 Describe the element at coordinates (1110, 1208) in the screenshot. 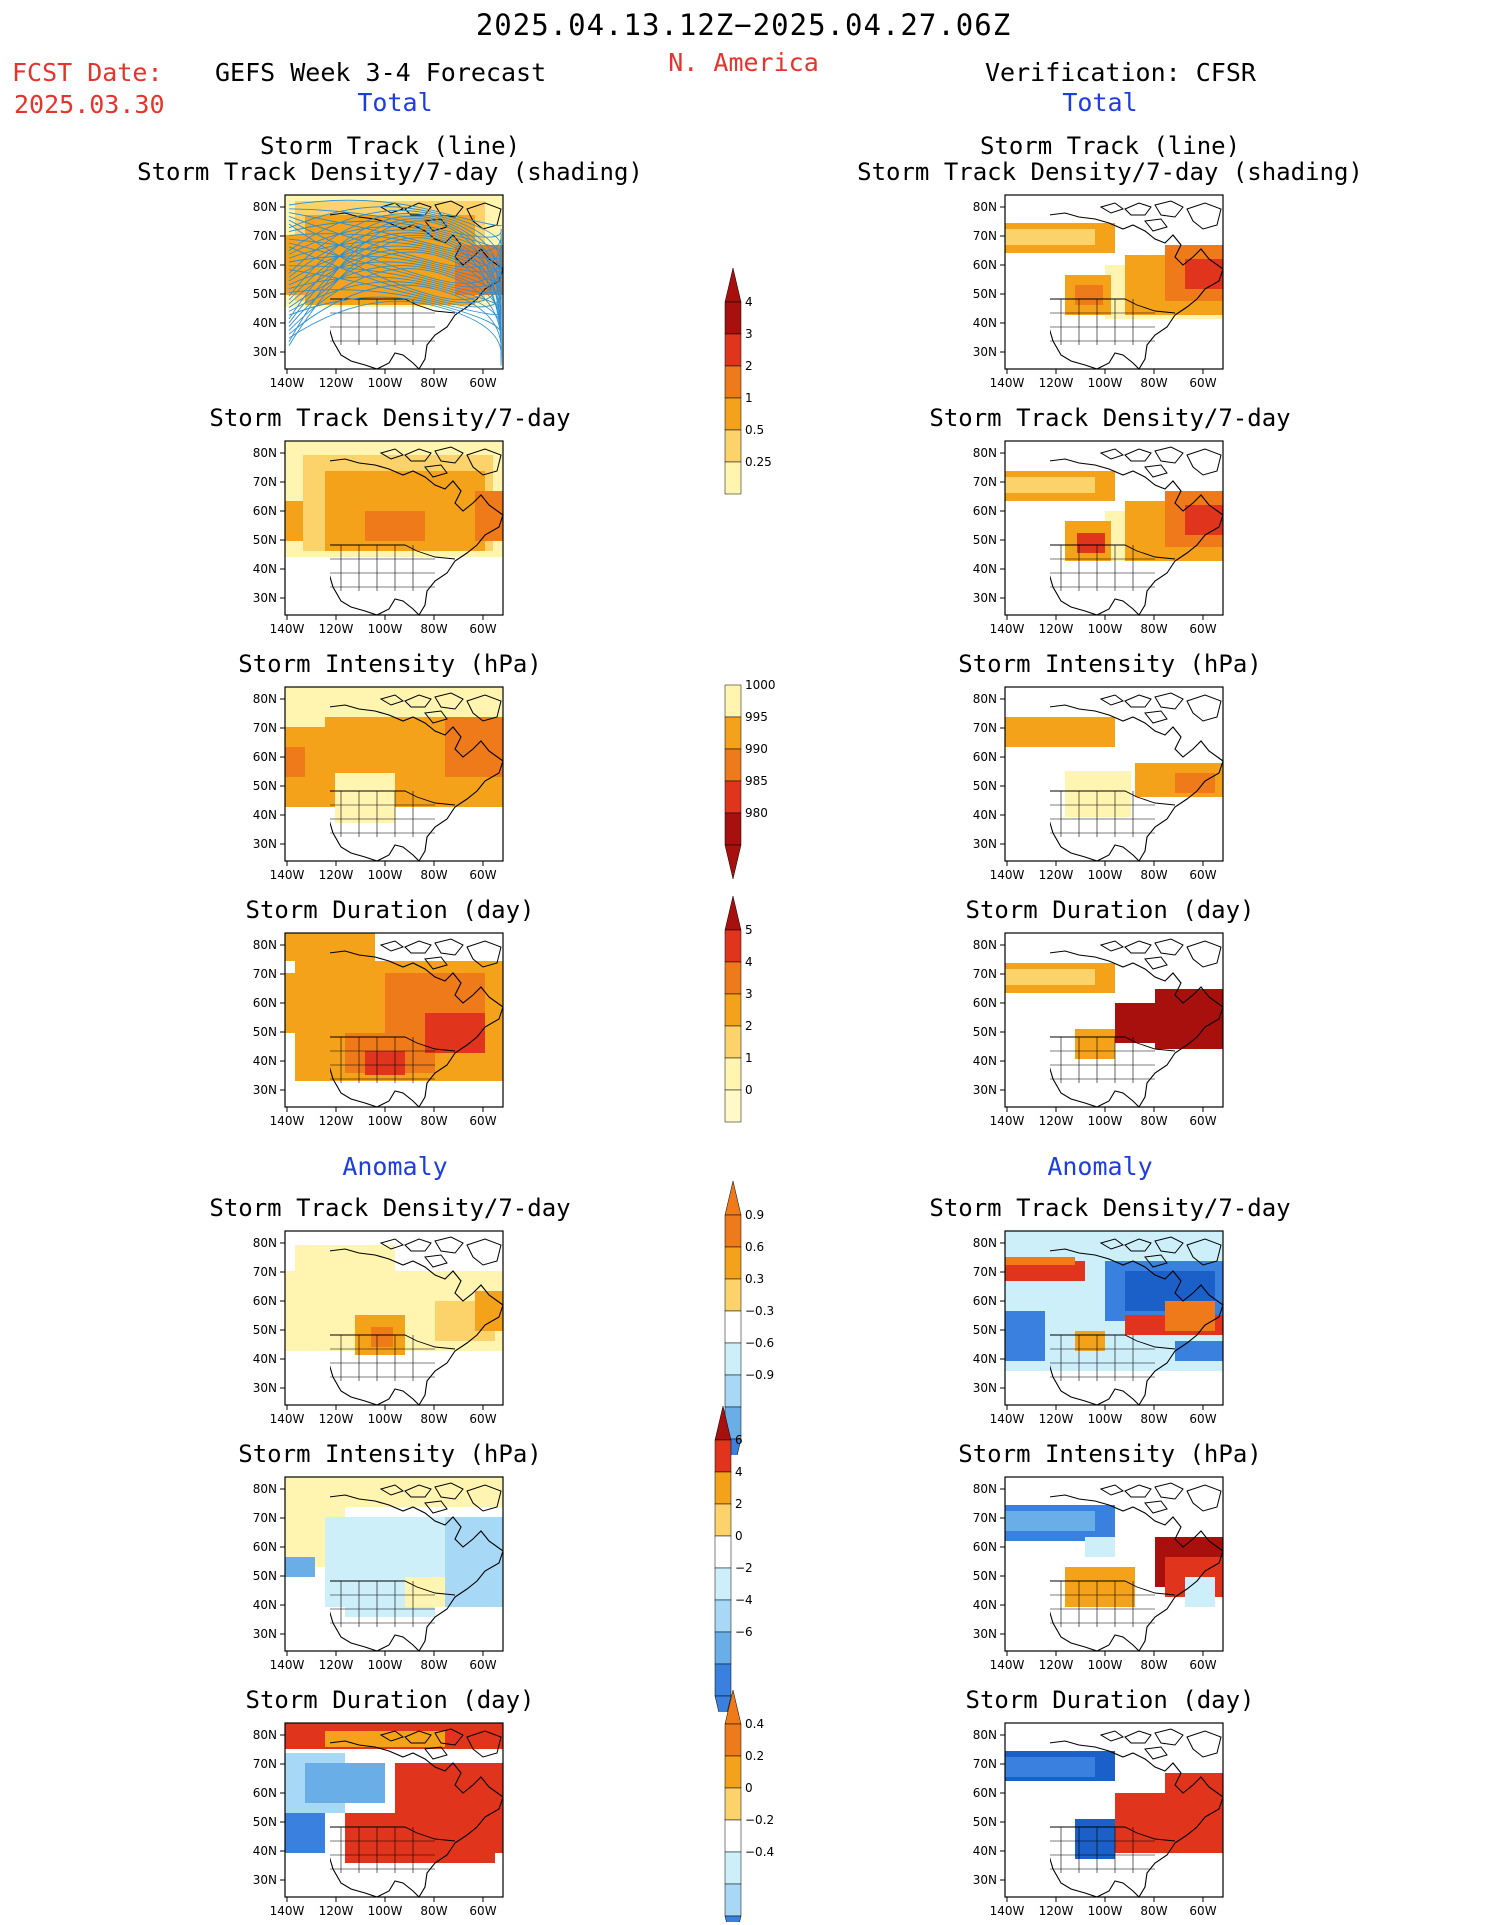

I see `panel-title-density-anom-right: Storm Track Density/7-day` at that location.